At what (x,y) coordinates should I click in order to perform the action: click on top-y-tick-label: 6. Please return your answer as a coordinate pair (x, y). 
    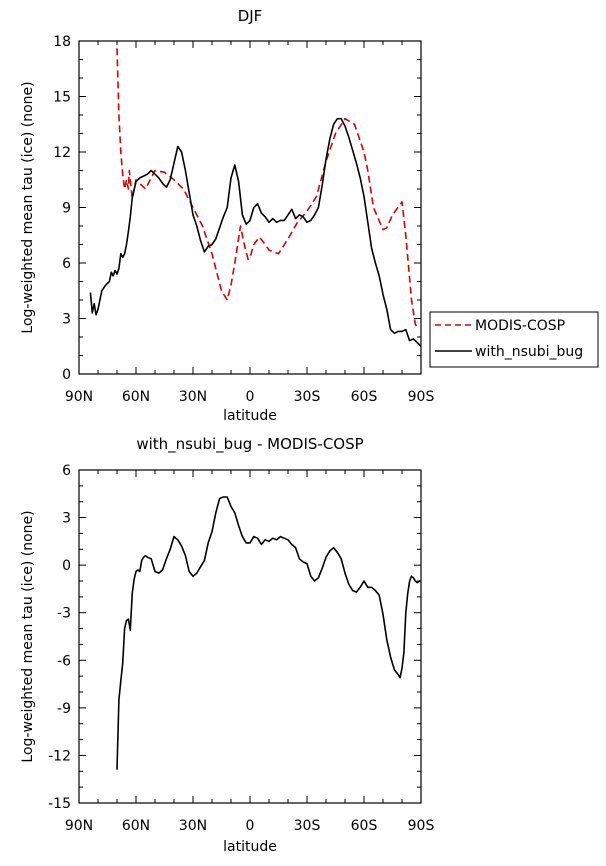
    Looking at the image, I should click on (66, 264).